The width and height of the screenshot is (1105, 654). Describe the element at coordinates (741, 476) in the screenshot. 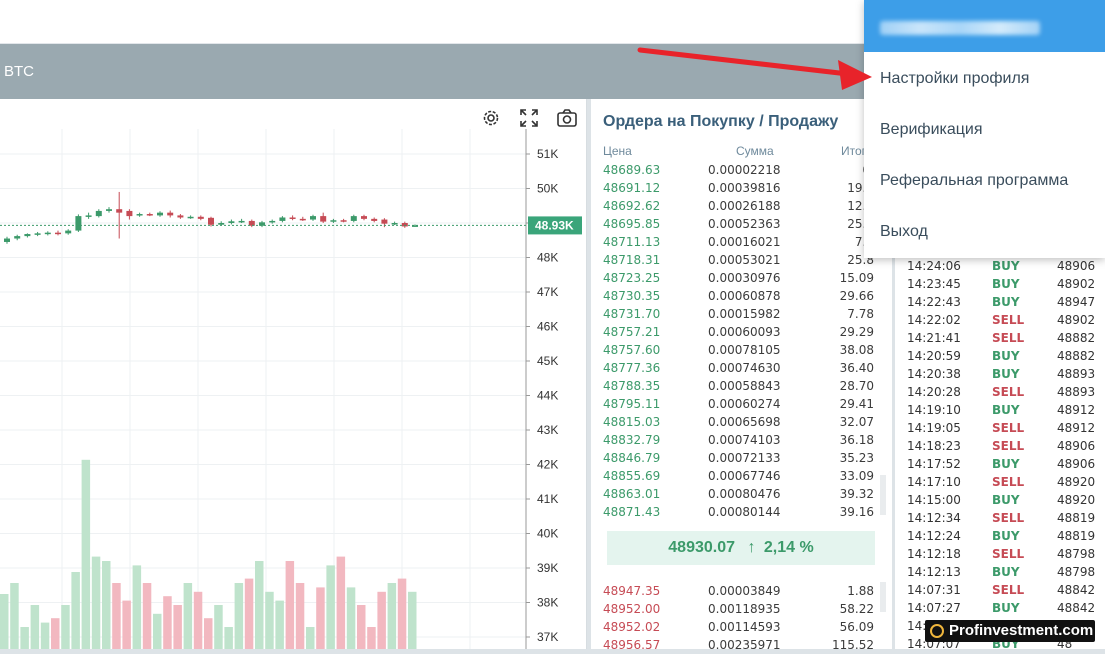

I see `bid-row: 48855.69 0.00067746 33.09` at that location.